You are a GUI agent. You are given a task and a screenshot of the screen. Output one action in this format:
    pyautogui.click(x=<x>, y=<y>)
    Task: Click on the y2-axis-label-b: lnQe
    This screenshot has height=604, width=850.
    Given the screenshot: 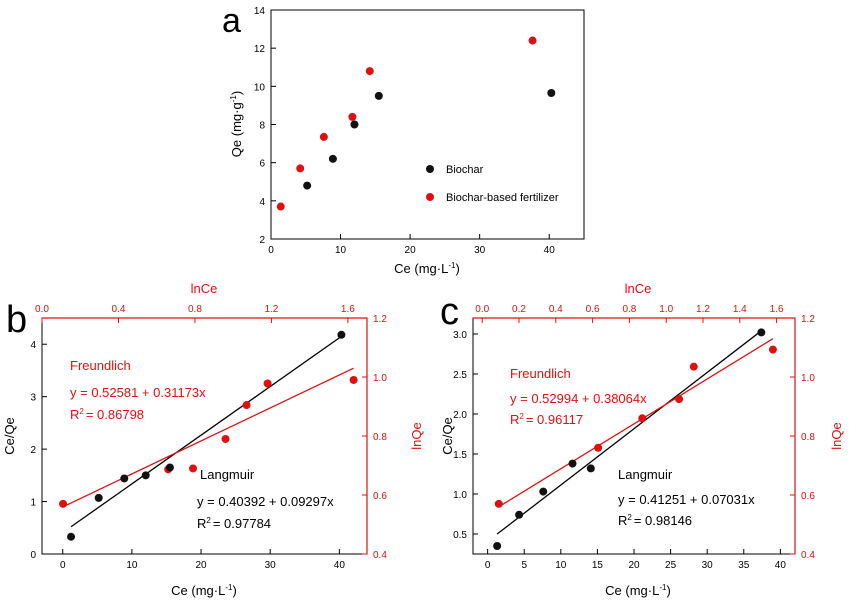 What is the action you would take?
    pyautogui.click(x=416, y=435)
    